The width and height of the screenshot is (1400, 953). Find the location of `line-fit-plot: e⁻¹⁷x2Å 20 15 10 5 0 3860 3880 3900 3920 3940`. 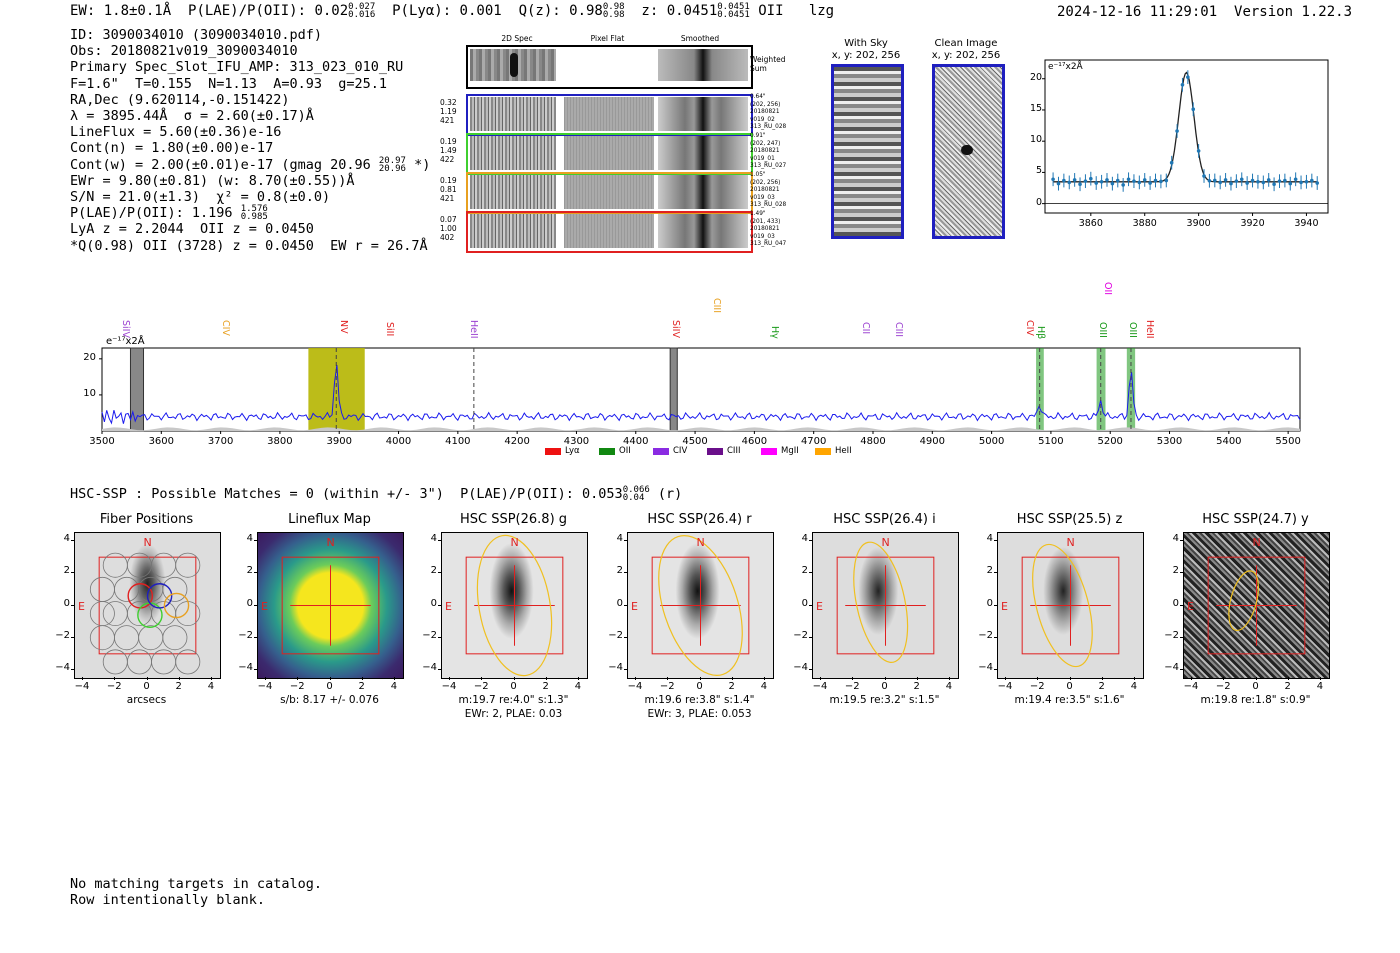

line-fit-plot: e⁻¹⁷x2Å 20 15 10 5 0 3860 3880 3900 3920 3940 is located at coordinates (1185, 145).